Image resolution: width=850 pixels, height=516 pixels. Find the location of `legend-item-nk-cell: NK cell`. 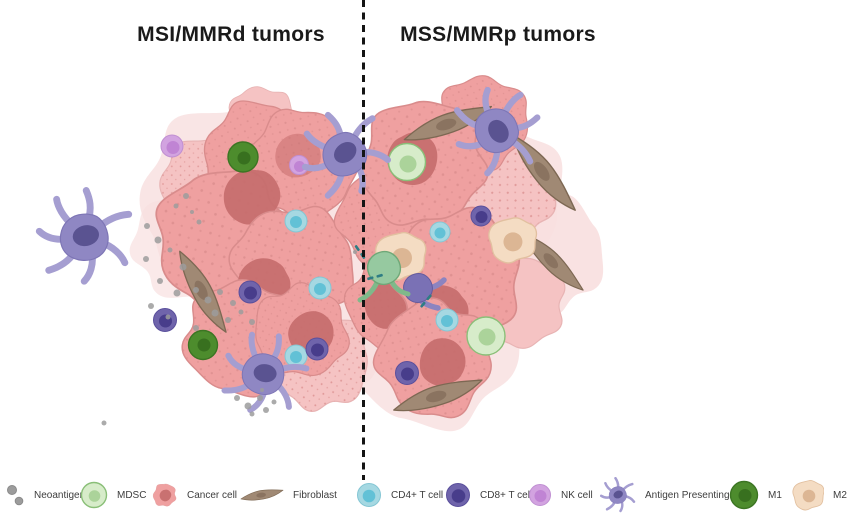

legend-item-nk-cell: NK cell is located at coordinates (560, 495).